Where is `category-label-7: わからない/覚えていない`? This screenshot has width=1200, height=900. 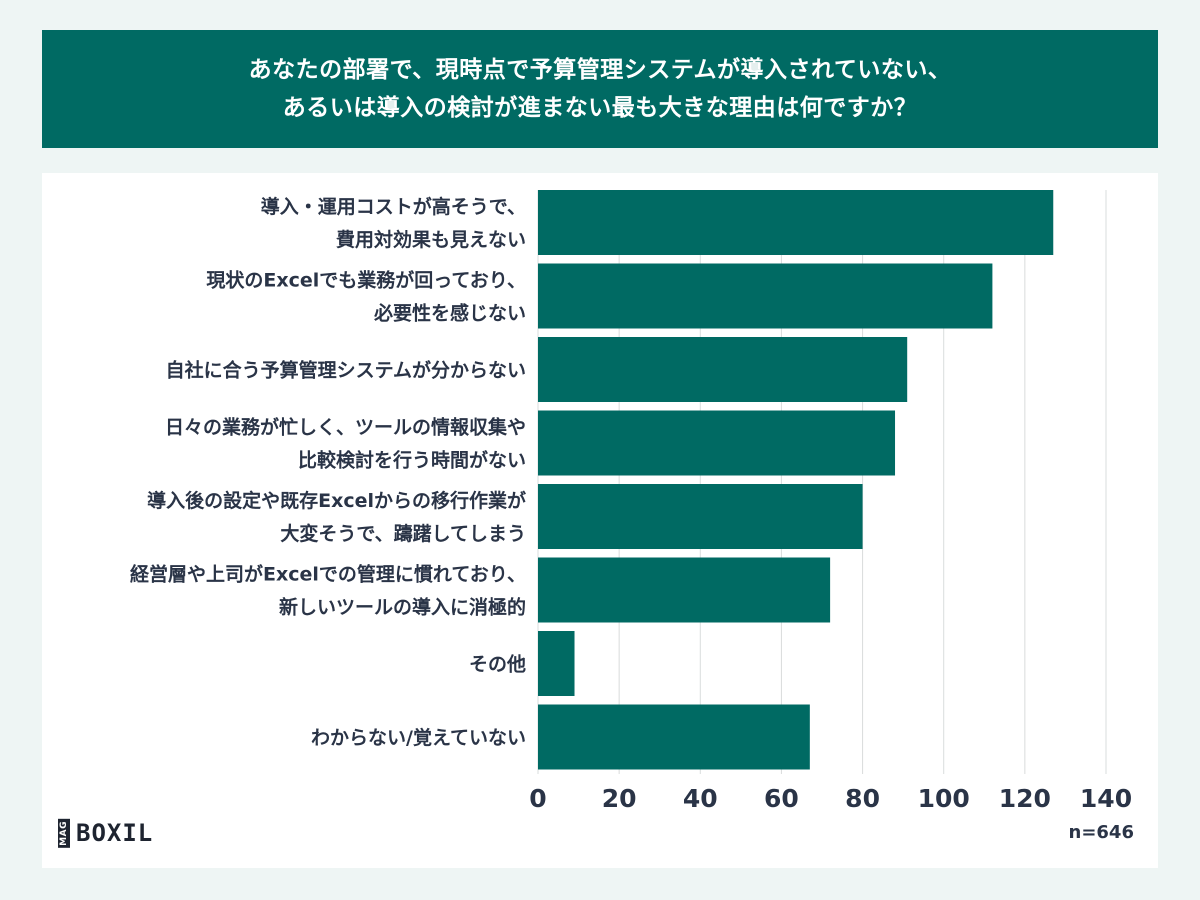
category-label-7: わからない/覚えていない is located at coordinates (418, 737).